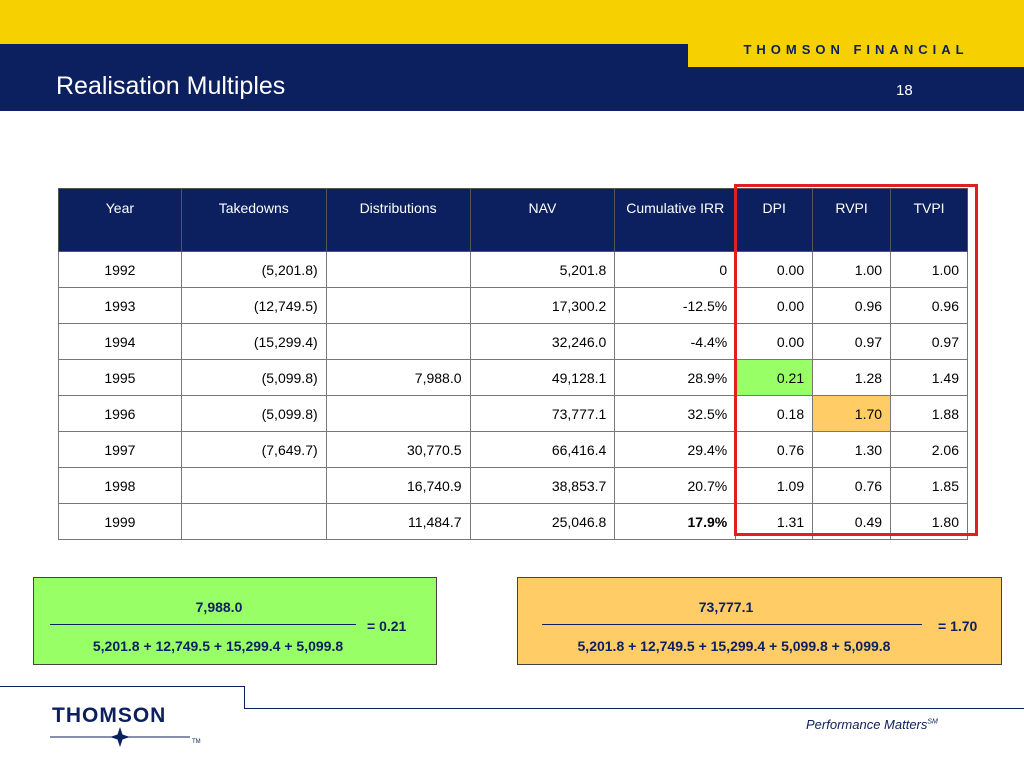  What do you see at coordinates (675, 449) in the screenshot?
I see `cell-irr: 29.4%` at bounding box center [675, 449].